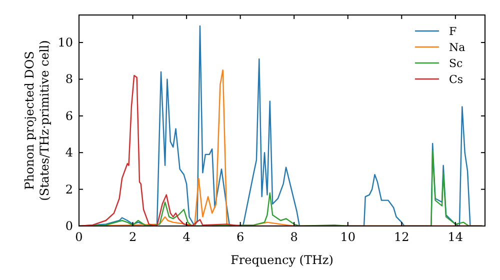 The width and height of the screenshot is (500, 280). Describe the element at coordinates (69, 226) in the screenshot. I see `y-tick-label: 0` at that location.